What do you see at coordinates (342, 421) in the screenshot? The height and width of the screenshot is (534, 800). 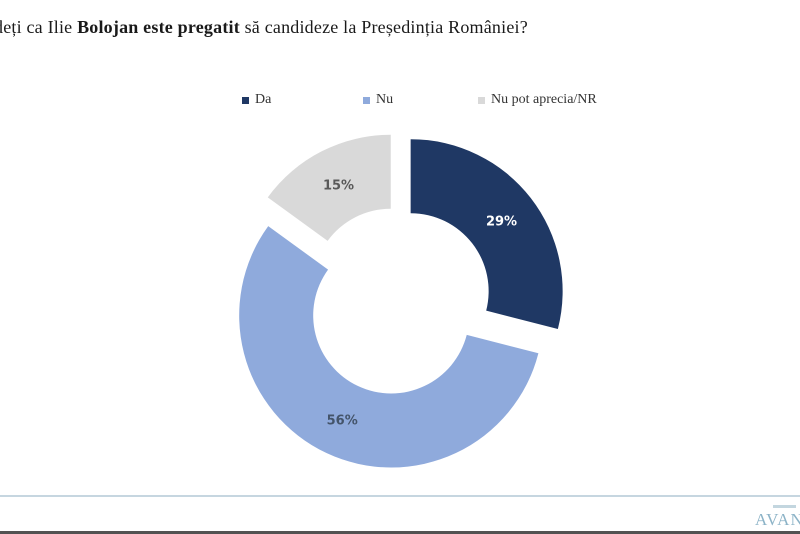 I see `slice-label-1: 56%` at bounding box center [342, 421].